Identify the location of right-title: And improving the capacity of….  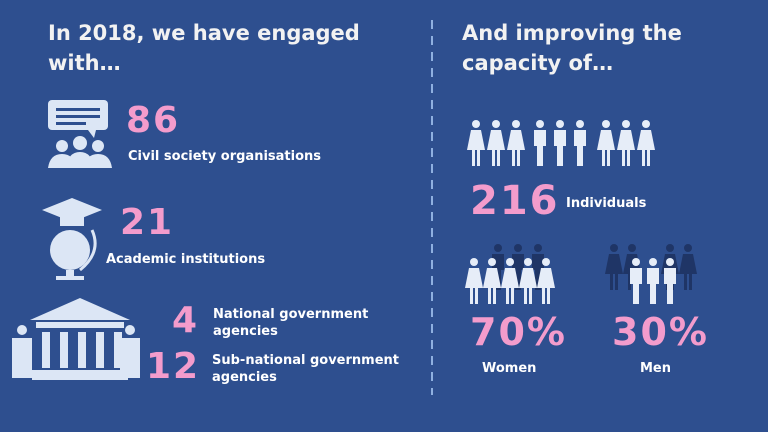
(572, 48).